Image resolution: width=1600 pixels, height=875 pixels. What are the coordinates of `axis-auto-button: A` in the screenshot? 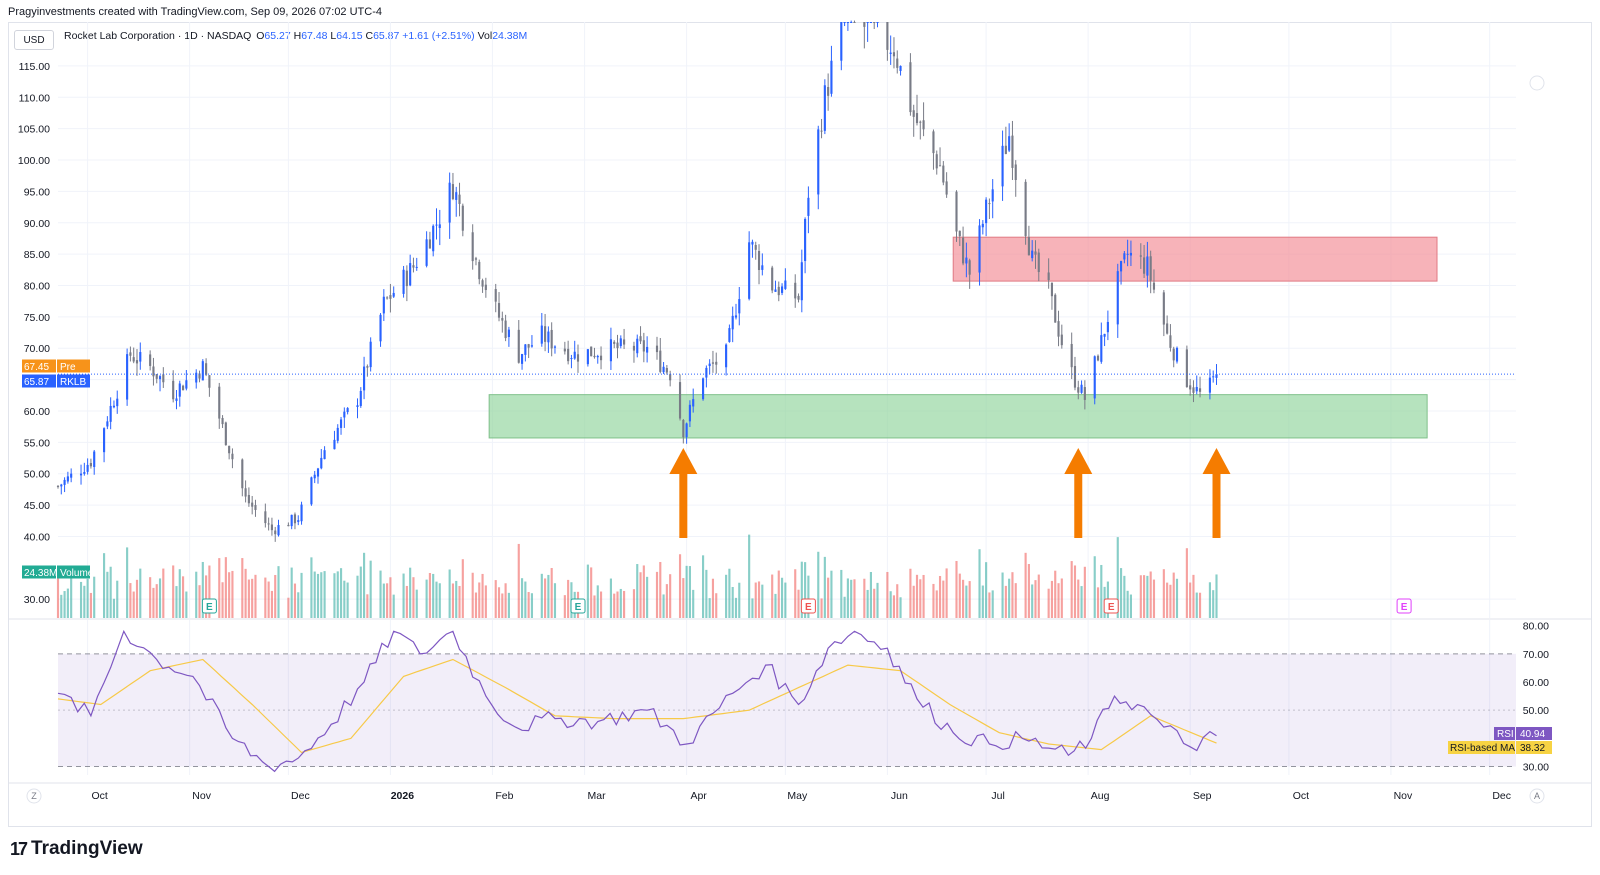 It's located at (1537, 796).